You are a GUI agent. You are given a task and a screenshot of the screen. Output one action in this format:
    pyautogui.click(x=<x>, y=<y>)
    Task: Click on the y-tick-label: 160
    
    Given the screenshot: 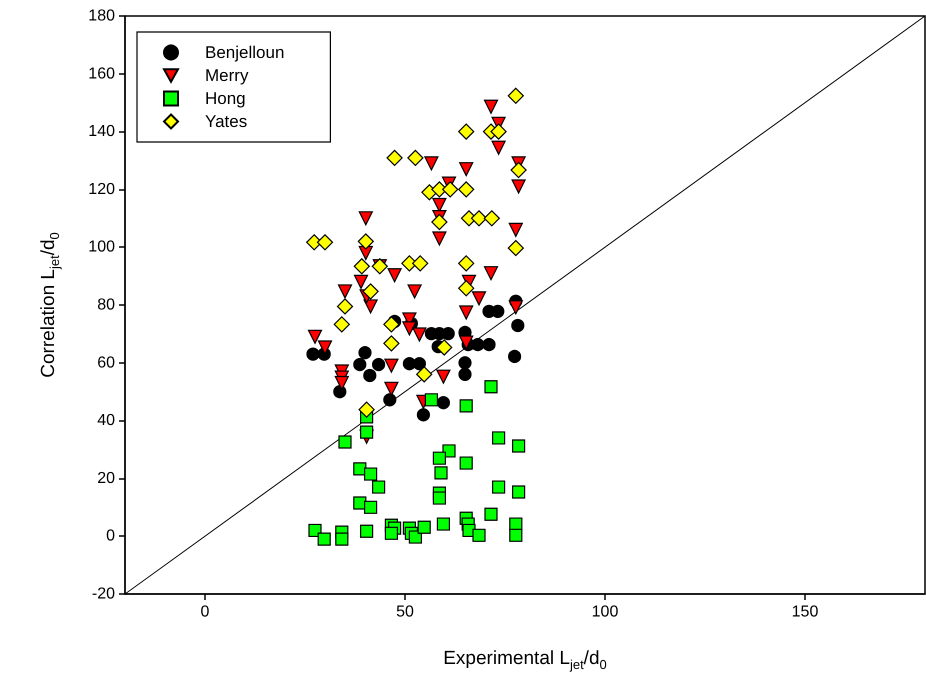 What is the action you would take?
    pyautogui.click(x=102, y=73)
    